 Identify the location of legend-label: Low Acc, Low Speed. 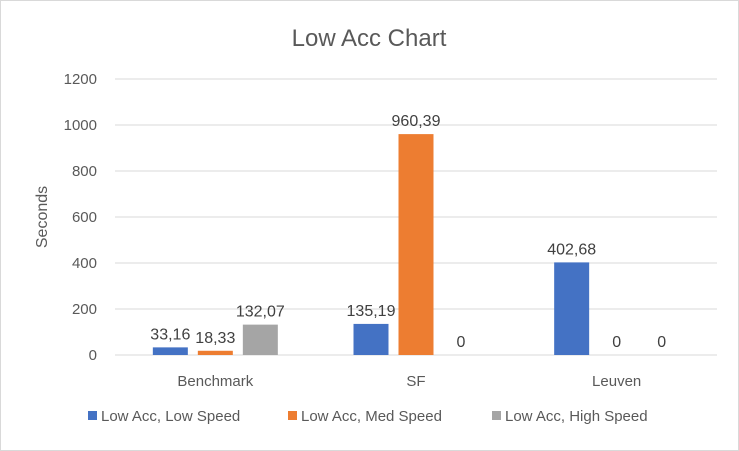
(170, 416).